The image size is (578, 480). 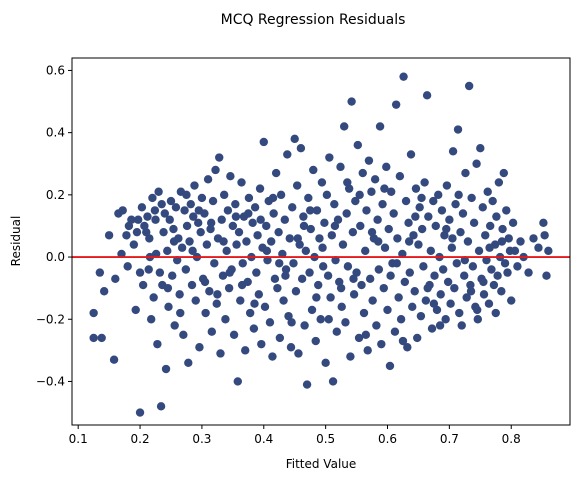 I want to click on y-tick-label: −0.2, so click(x=50, y=319).